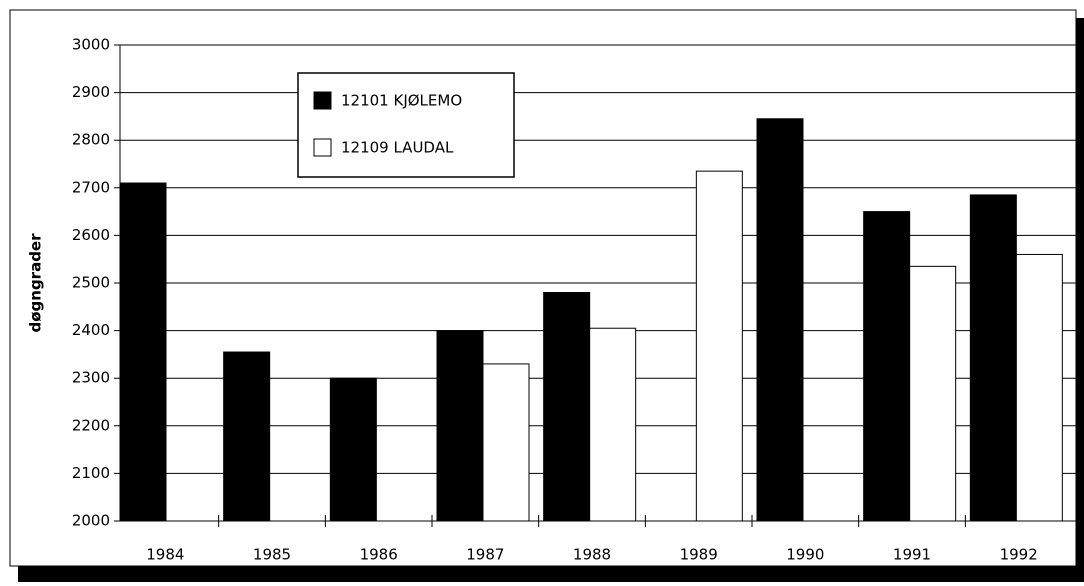  What do you see at coordinates (805, 555) in the screenshot?
I see `x-tick-label: 1990` at bounding box center [805, 555].